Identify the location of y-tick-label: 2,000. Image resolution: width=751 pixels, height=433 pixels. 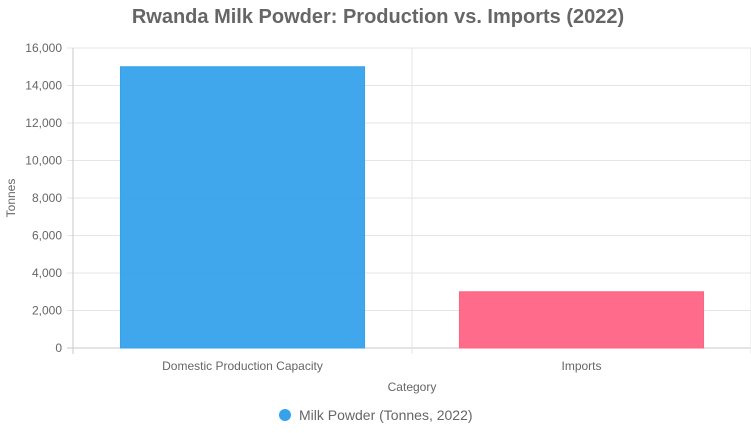
(47, 311).